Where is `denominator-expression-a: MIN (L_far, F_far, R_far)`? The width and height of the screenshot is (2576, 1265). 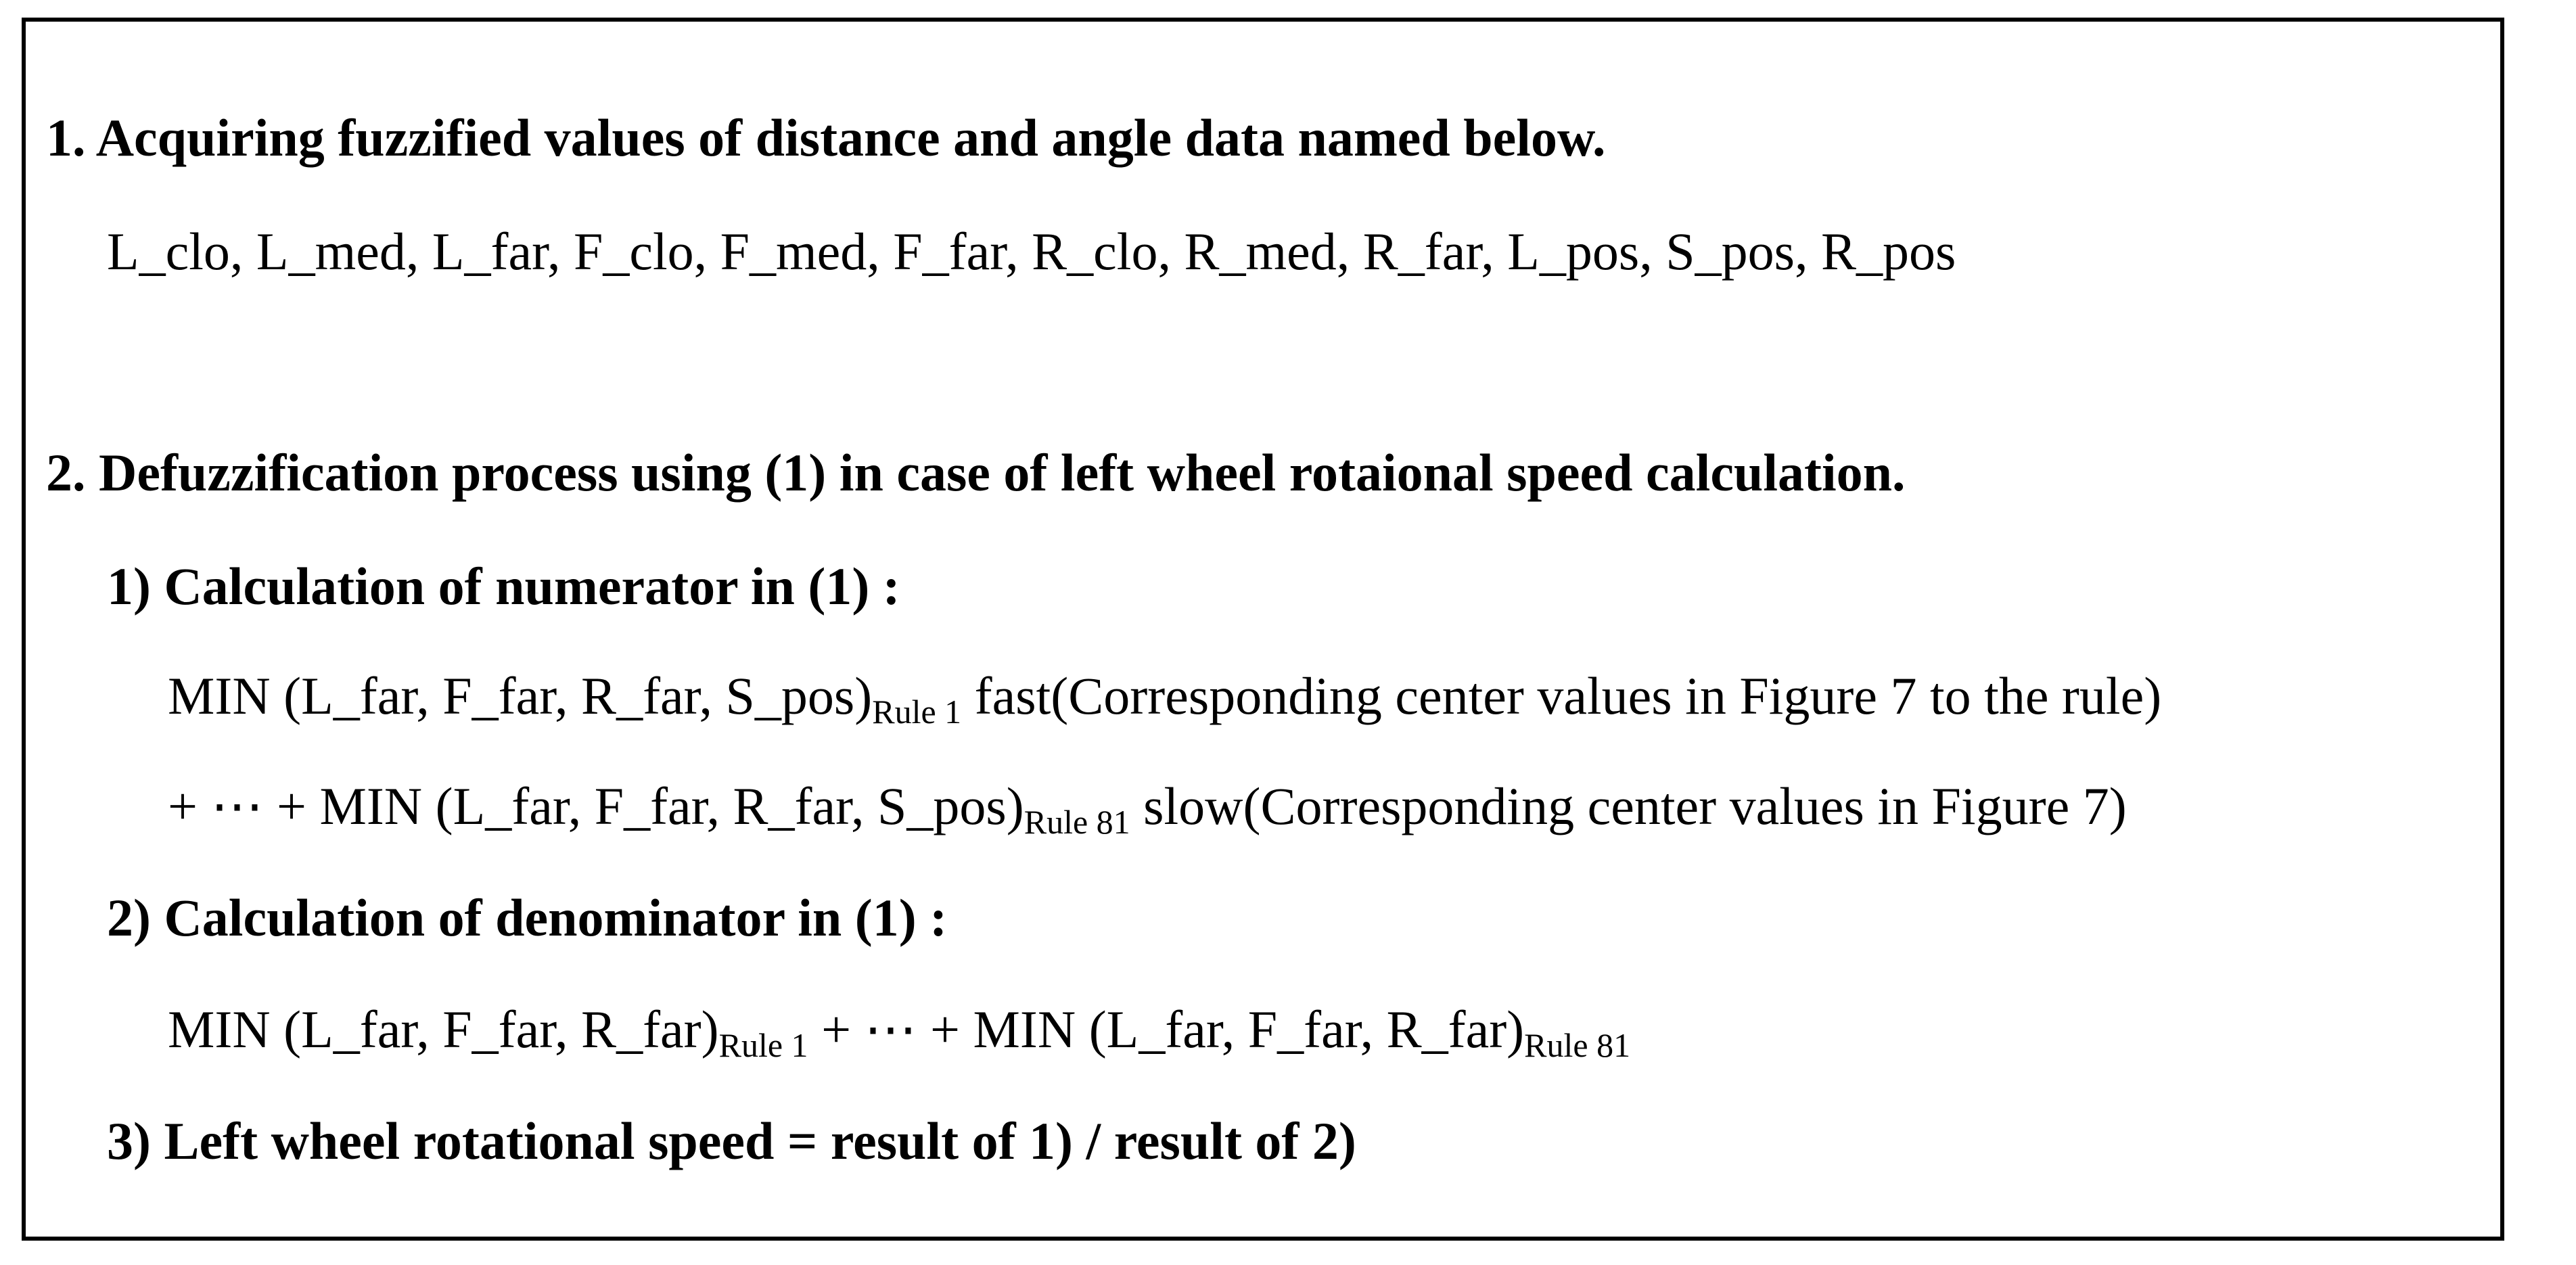
denominator-expression-a: MIN (L_far, F_far, R_far) is located at coordinates (443, 1029).